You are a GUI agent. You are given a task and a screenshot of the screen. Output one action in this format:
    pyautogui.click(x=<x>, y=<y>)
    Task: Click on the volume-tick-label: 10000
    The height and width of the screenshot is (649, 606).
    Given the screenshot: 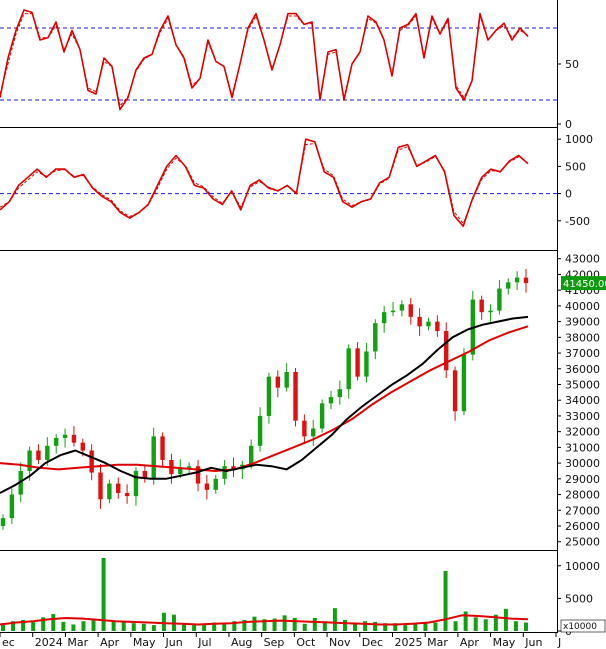 What is the action you would take?
    pyautogui.click(x=582, y=566)
    